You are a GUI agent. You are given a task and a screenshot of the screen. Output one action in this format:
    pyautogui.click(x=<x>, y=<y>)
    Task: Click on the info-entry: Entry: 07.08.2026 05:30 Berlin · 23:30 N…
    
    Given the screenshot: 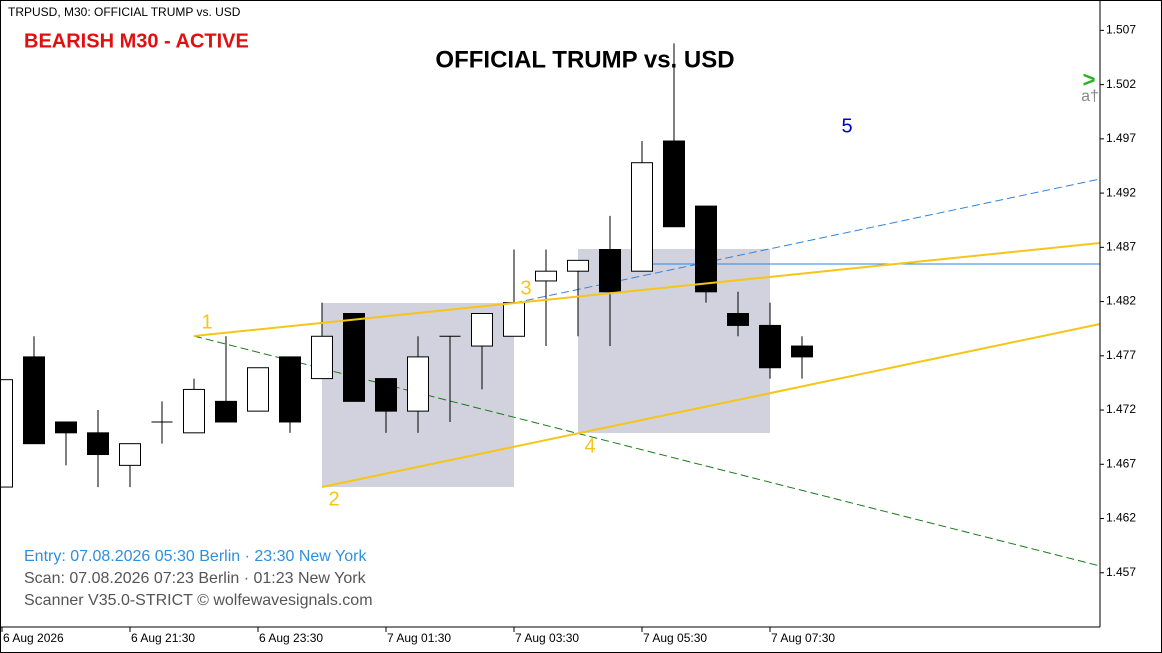 What is the action you would take?
    pyautogui.click(x=195, y=556)
    